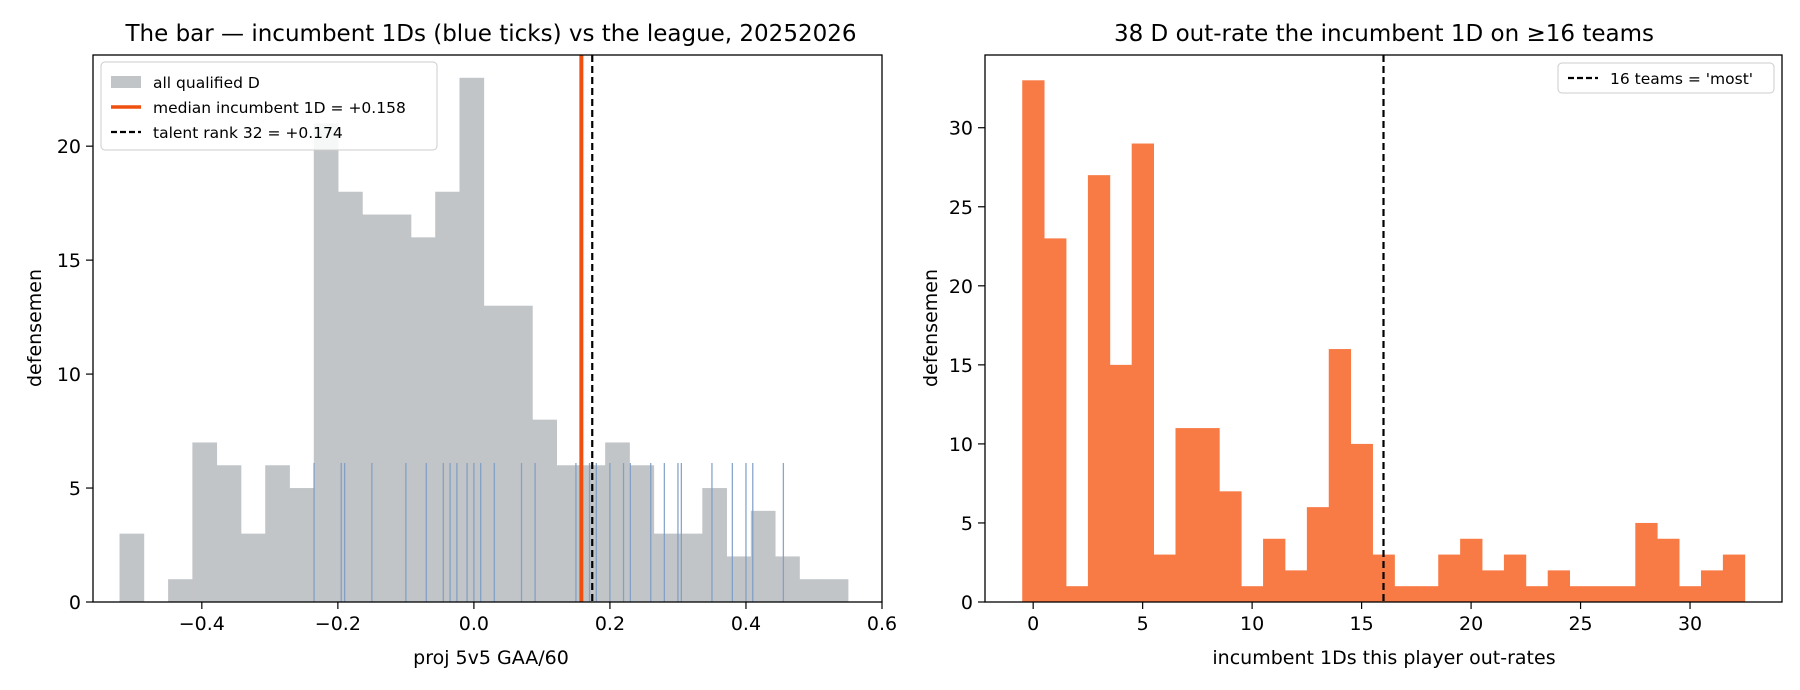 Image resolution: width=1800 pixels, height=690 pixels. Describe the element at coordinates (1681, 79) in the screenshot. I see `legend-label: 16 teams = 'most'` at that location.